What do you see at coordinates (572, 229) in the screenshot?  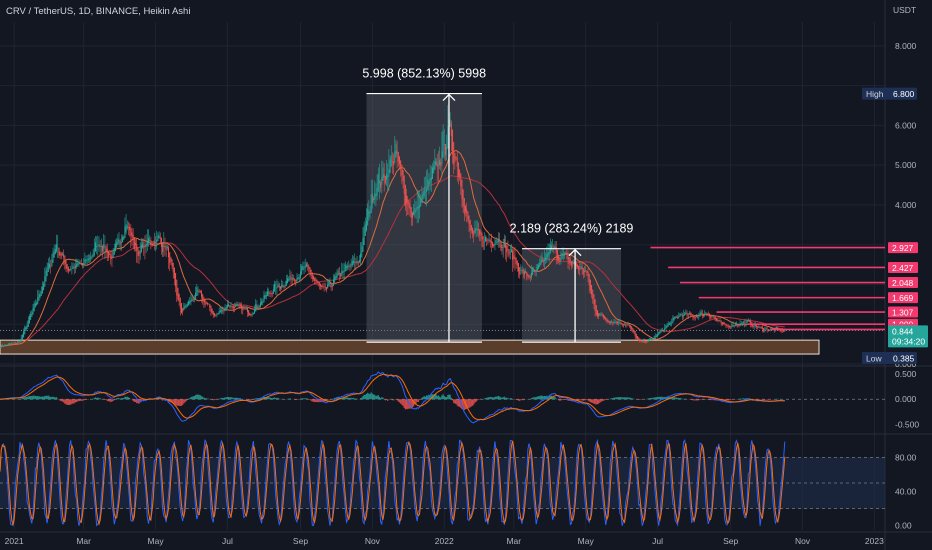 I see `measurement-label: 2.189 (283.24%) 2189` at bounding box center [572, 229].